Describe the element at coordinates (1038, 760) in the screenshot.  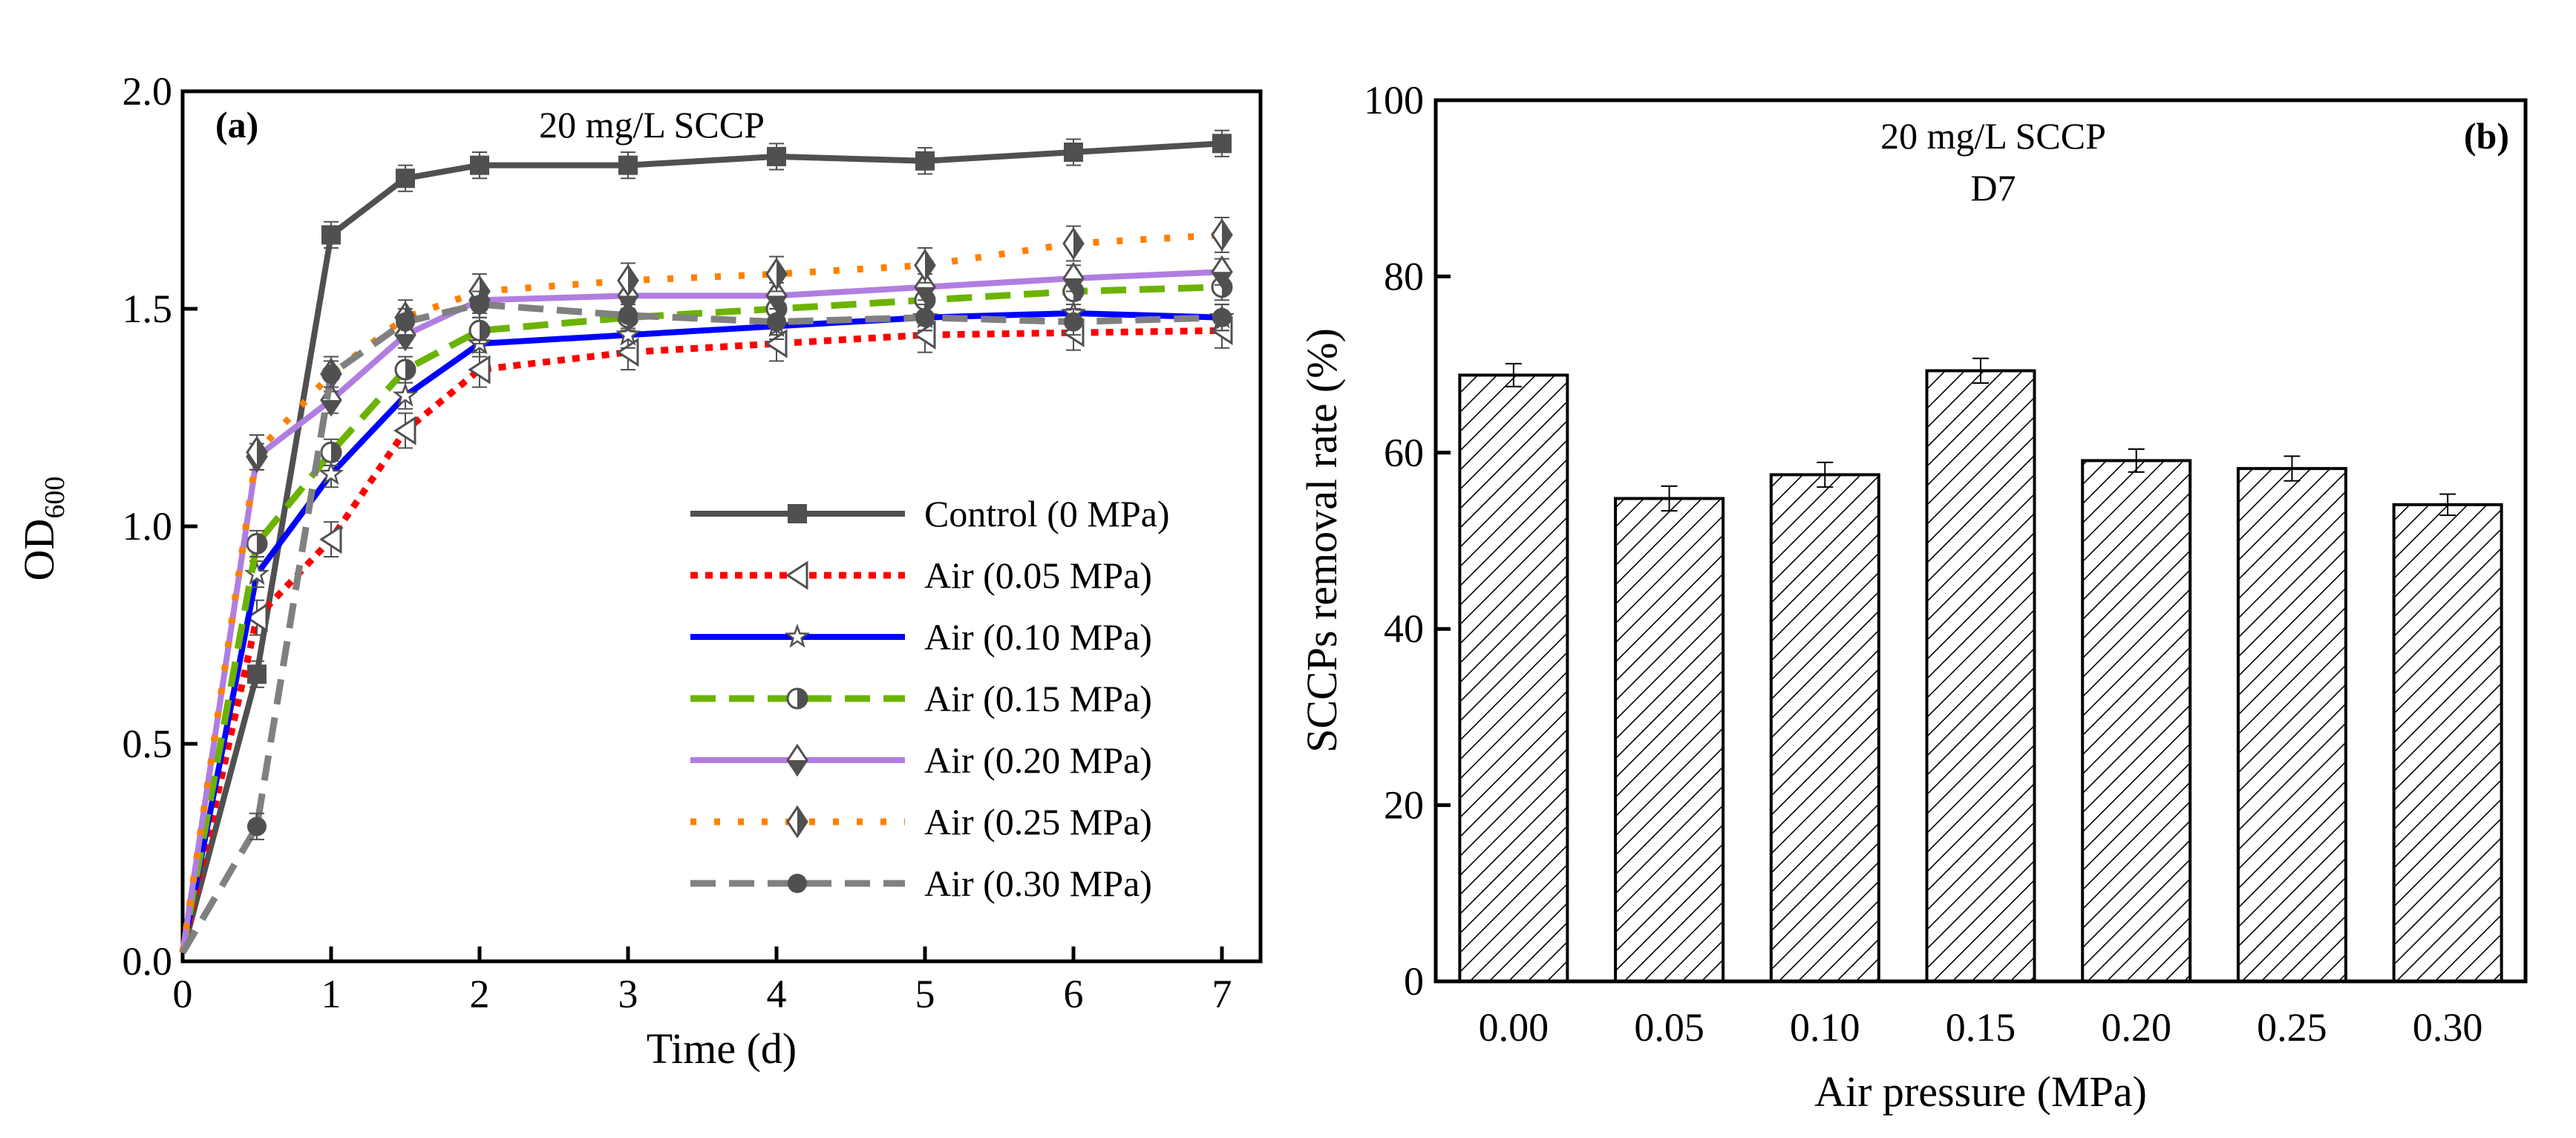
I see `legend-label: Air (0.20 MPa)` at that location.